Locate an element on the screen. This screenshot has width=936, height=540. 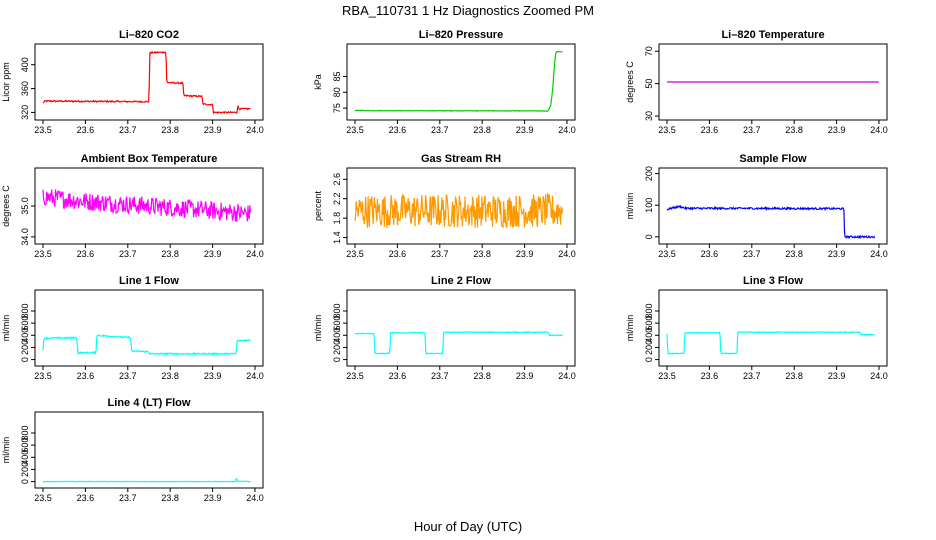
y-tick-label: 70 is located at coordinates (649, 51).